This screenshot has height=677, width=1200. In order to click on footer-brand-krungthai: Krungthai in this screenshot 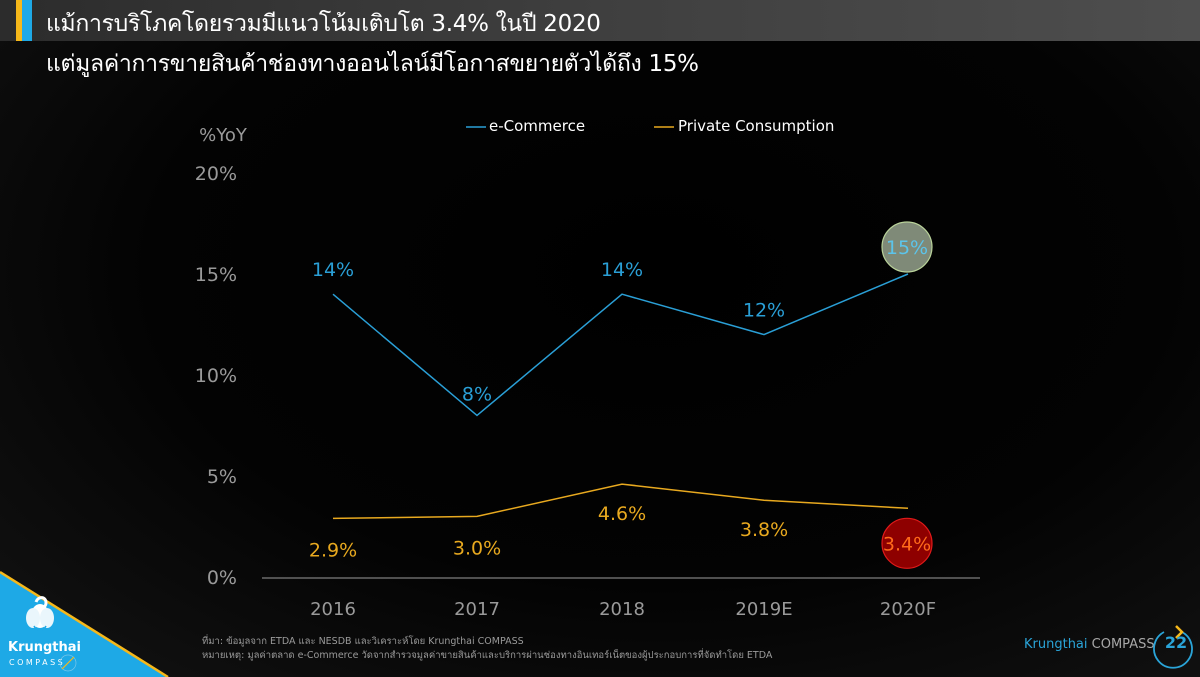, I will do `click(1056, 644)`.